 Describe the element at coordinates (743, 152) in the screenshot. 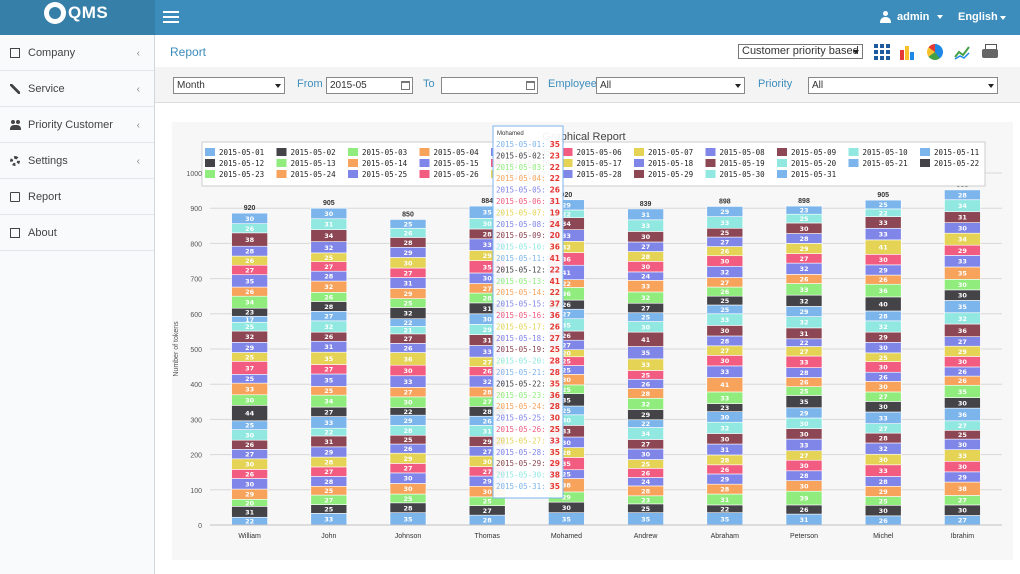

I see `legend-entry: 2015-05-08` at that location.